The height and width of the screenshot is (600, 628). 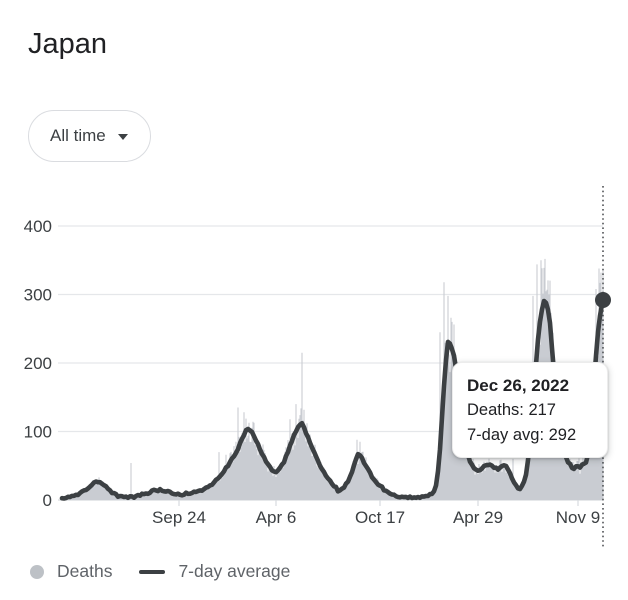 What do you see at coordinates (511, 410) in the screenshot?
I see `tooltip-deaths: Deaths: 217` at bounding box center [511, 410].